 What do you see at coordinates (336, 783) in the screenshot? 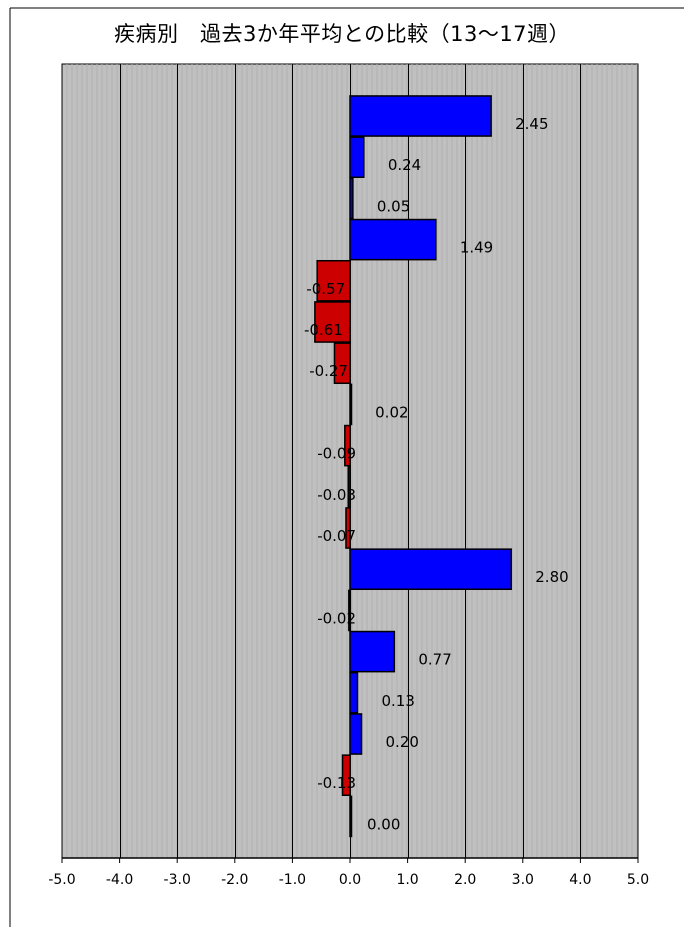
I see `data-label: -0.13` at bounding box center [336, 783].